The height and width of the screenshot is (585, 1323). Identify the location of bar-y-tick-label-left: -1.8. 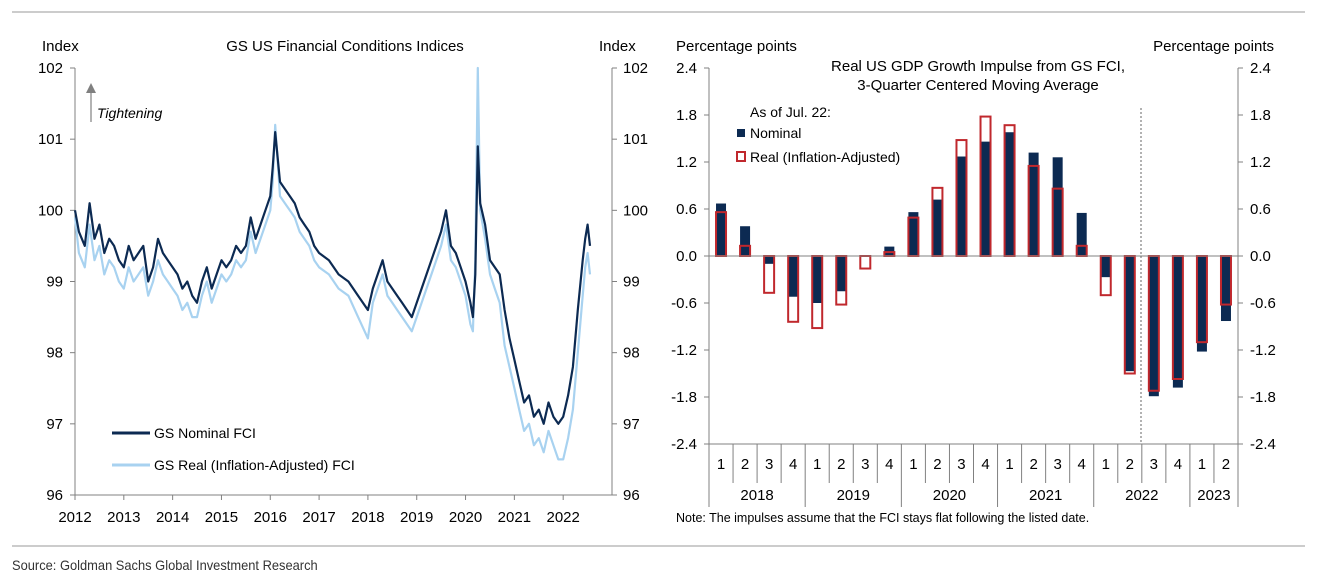
(684, 397).